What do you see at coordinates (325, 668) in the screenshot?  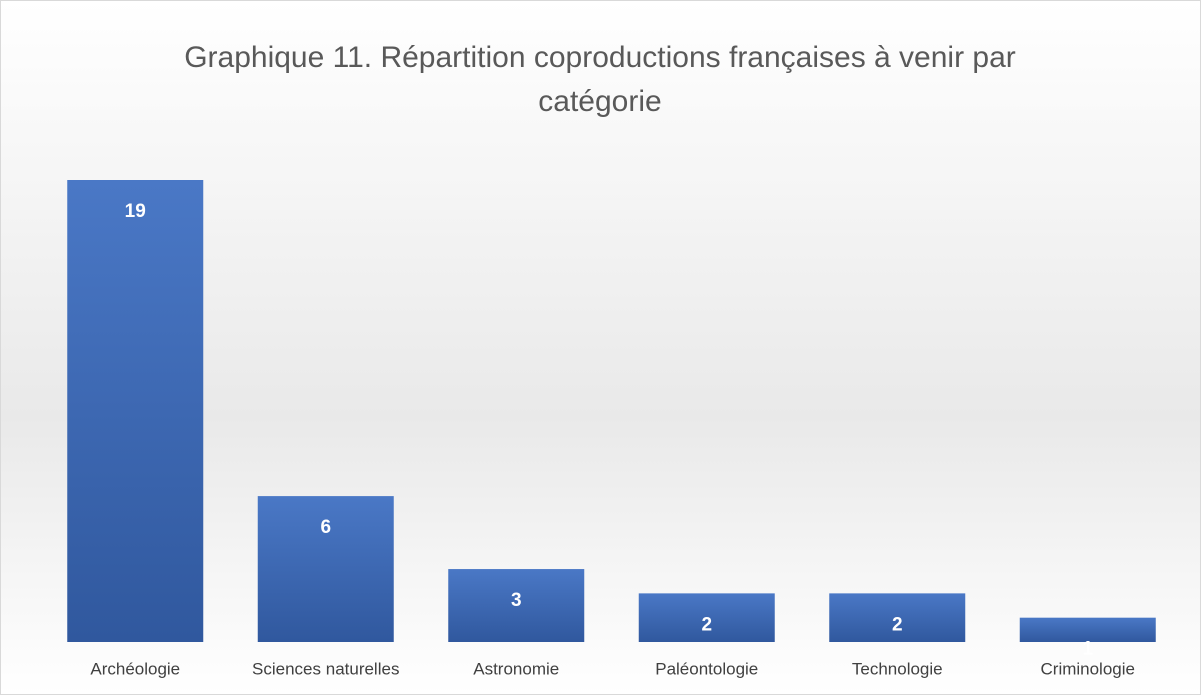 I see `x-tick-label: Sciences naturelles` at bounding box center [325, 668].